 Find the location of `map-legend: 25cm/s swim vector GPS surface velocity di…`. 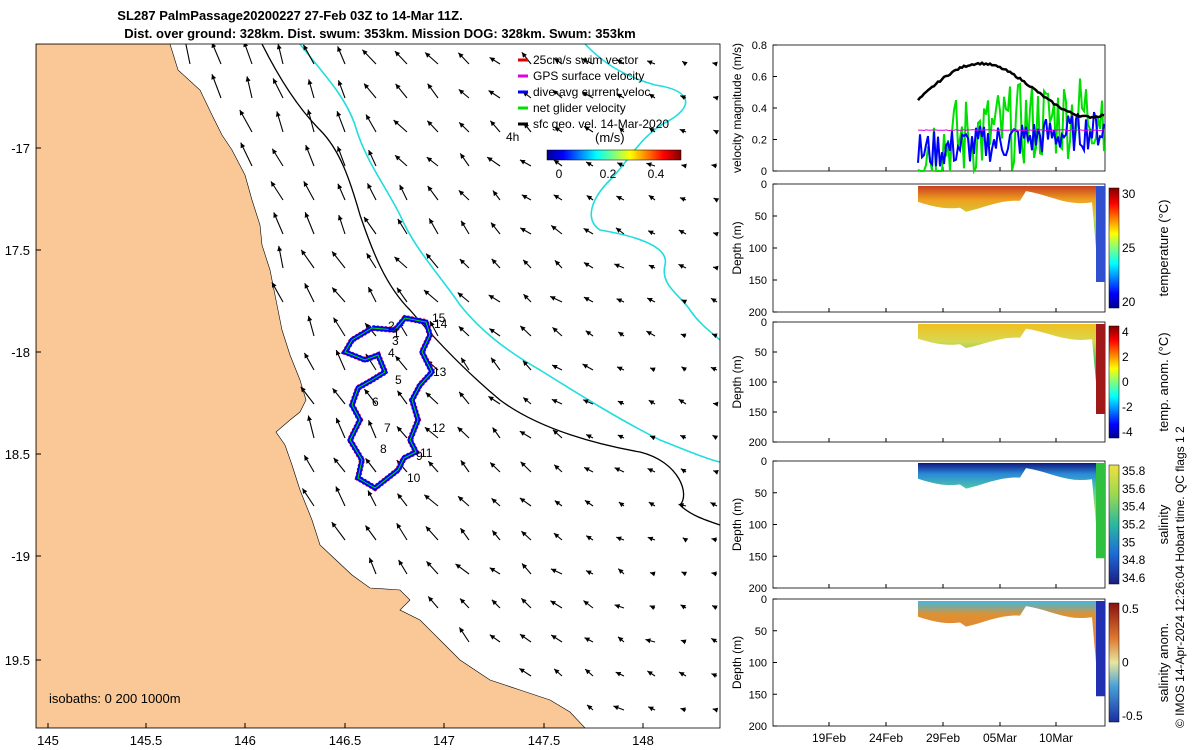

map-legend: 25cm/s swim vector GPS surface velocity di… is located at coordinates (594, 117).